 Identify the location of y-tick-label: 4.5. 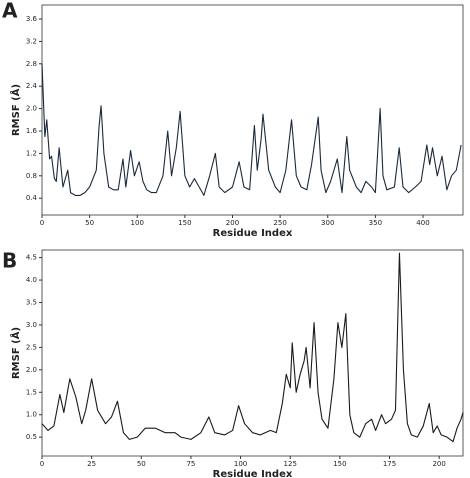
(31, 258).